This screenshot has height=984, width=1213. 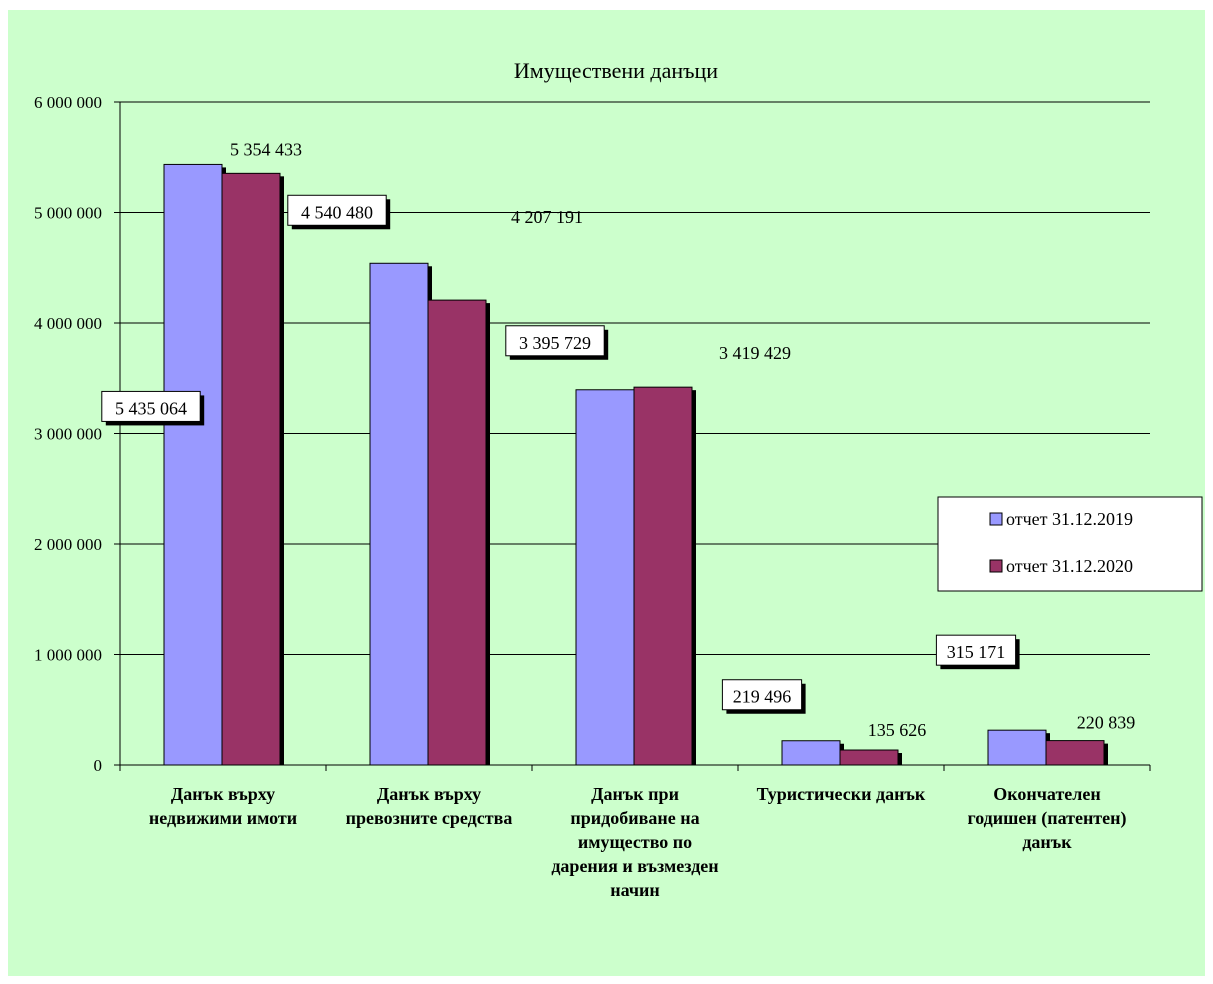 I want to click on x-tick-label: данък, so click(x=1047, y=842).